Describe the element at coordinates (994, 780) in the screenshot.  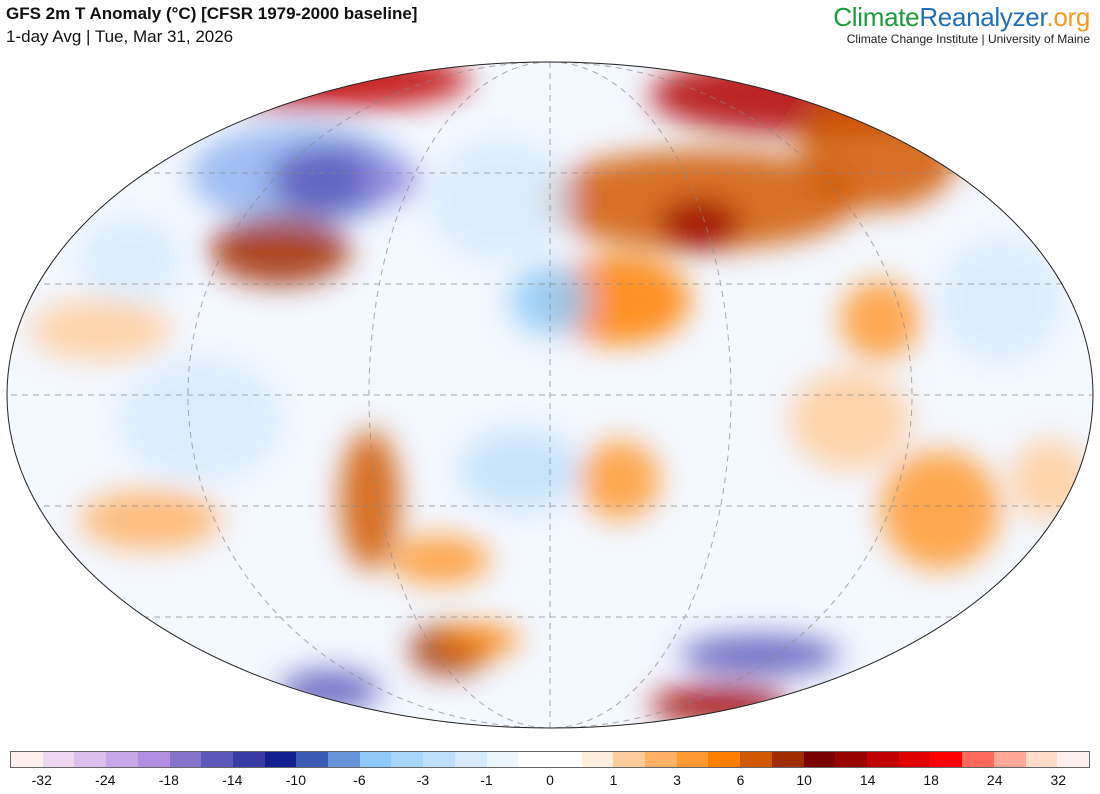
I see `colorbar-label: 24` at that location.